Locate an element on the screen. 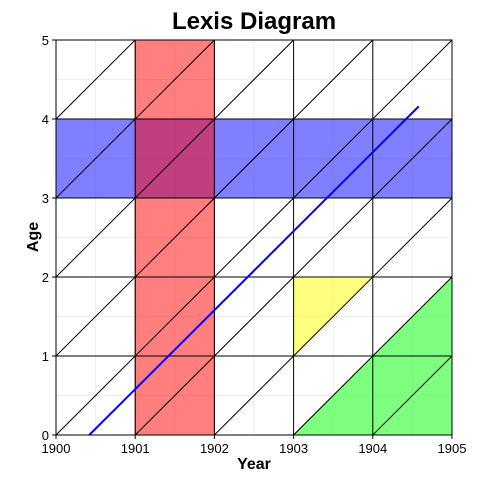 This screenshot has height=480, width=480. x-axis: 1900 1901 1902 1903 1904 1905 is located at coordinates (254, 445).